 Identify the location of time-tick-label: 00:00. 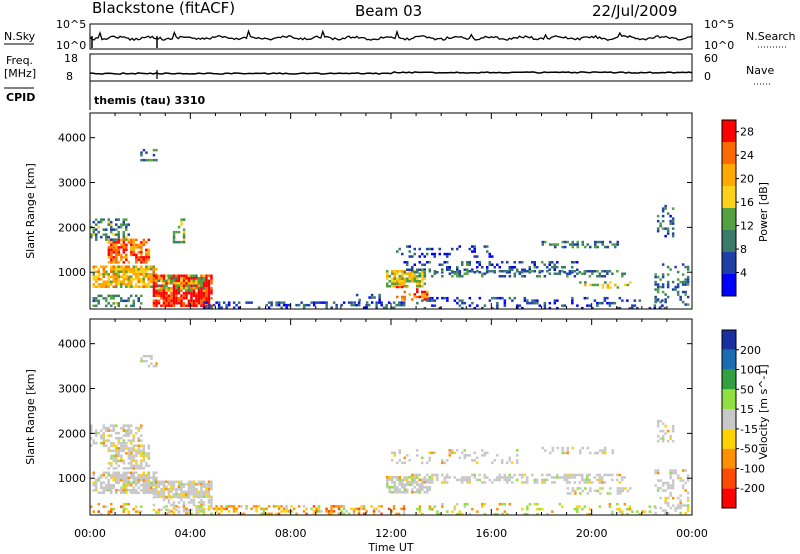
(692, 533).